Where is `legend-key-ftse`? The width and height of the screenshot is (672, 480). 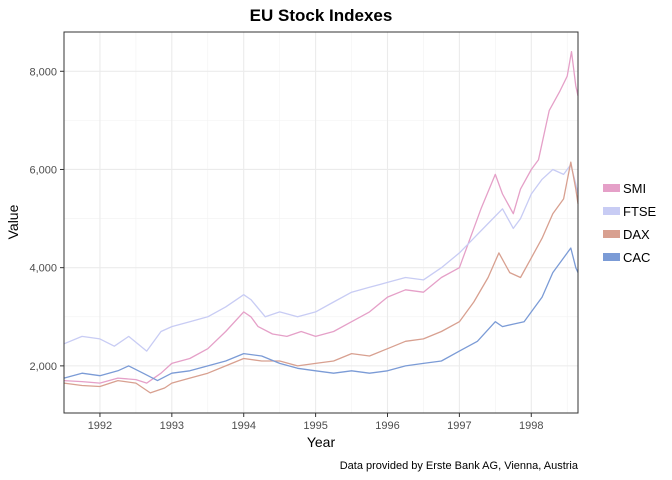 legend-key-ftse is located at coordinates (611, 211).